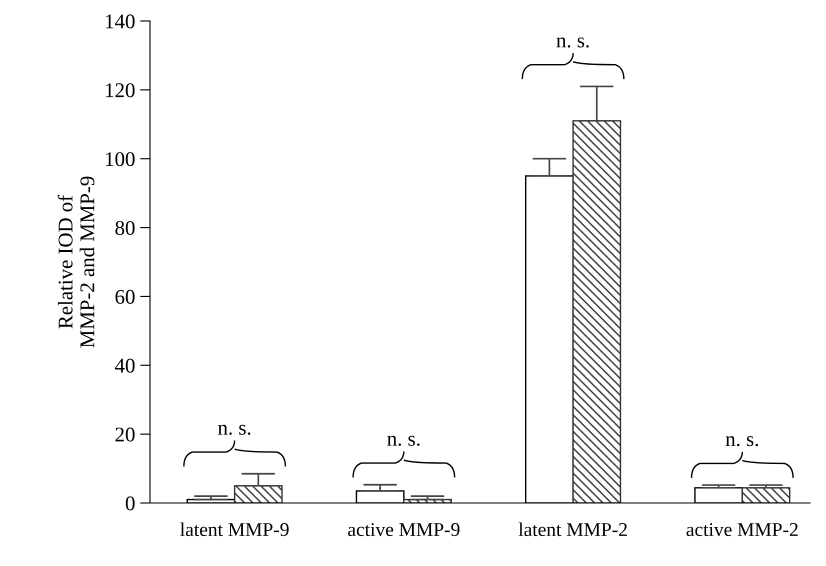 This screenshot has height=566, width=826. Describe the element at coordinates (125, 435) in the screenshot. I see `y-tick-label: 20` at that location.